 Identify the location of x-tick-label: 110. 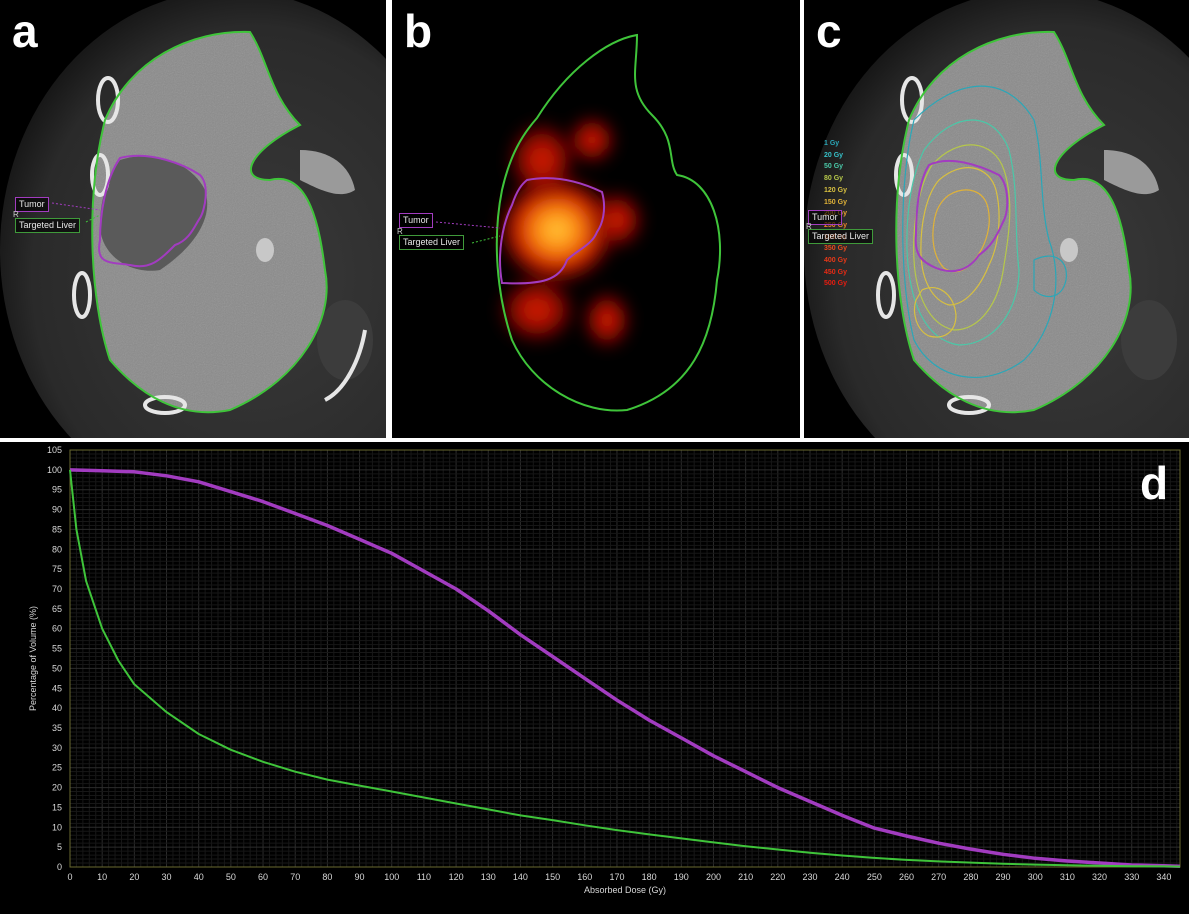
(424, 877).